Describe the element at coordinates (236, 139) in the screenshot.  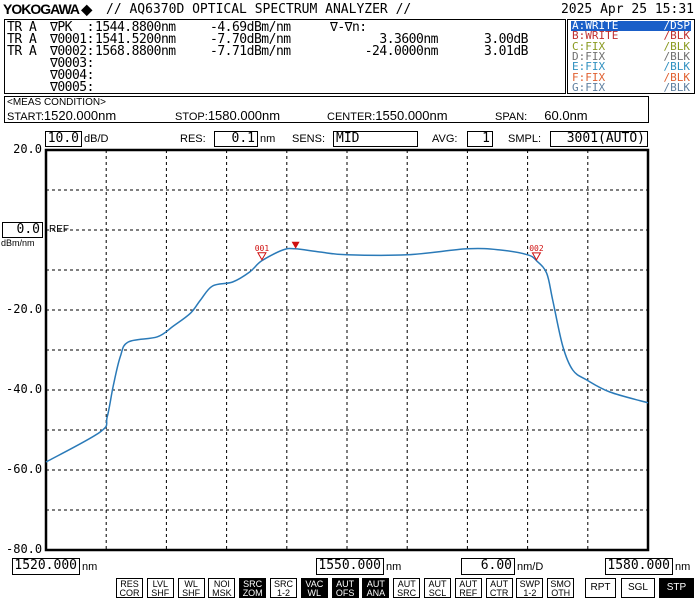
I see `res-field: 0.1` at that location.